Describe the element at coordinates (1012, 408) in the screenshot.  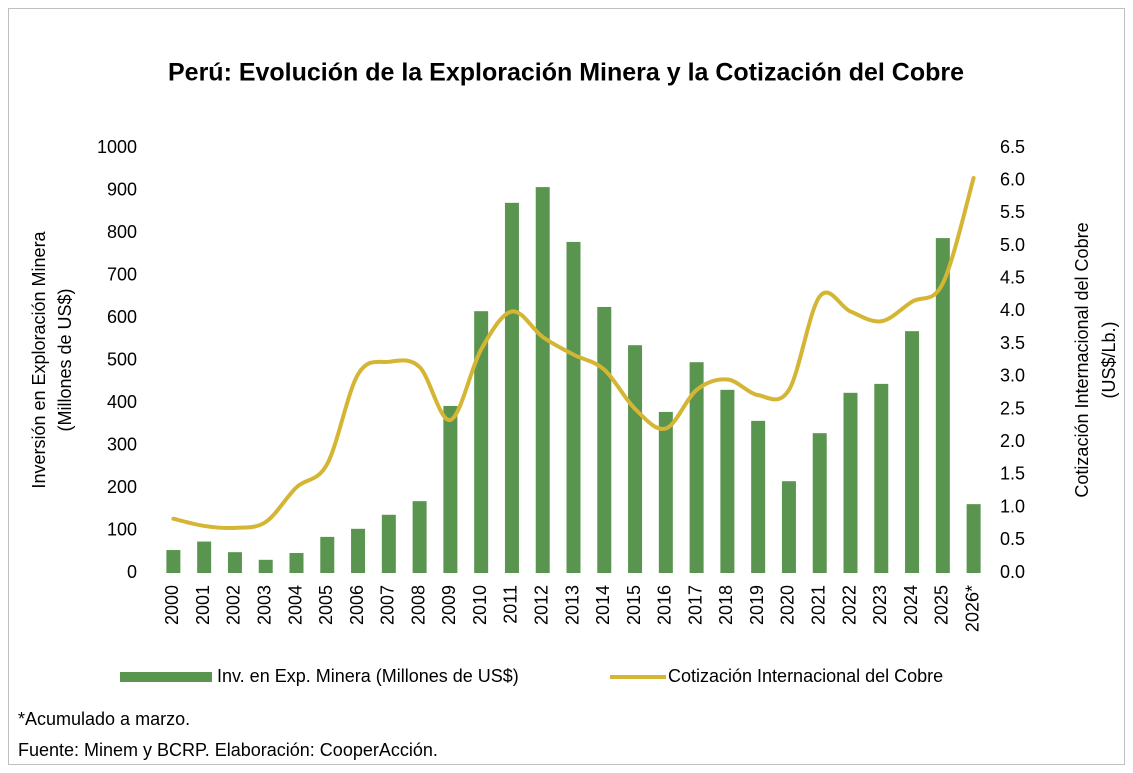
I see `y2-tick-label: 2.5` at that location.